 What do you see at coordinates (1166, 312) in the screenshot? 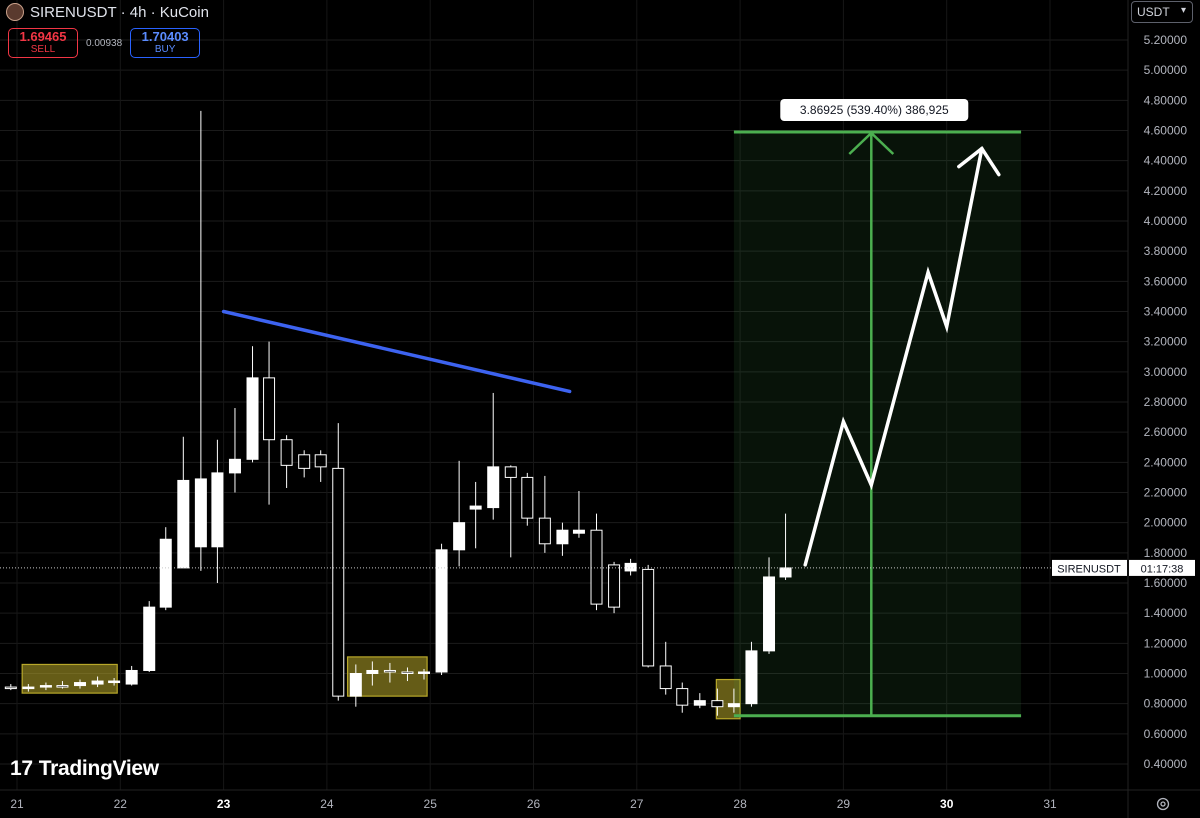
I see `y-tick-label: 3.40000` at bounding box center [1166, 312].